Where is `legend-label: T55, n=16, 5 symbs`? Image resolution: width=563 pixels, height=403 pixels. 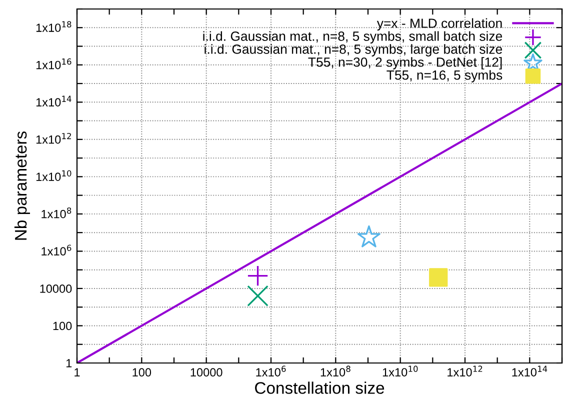 legend-label: T55, n=16, 5 symbs is located at coordinates (444, 76).